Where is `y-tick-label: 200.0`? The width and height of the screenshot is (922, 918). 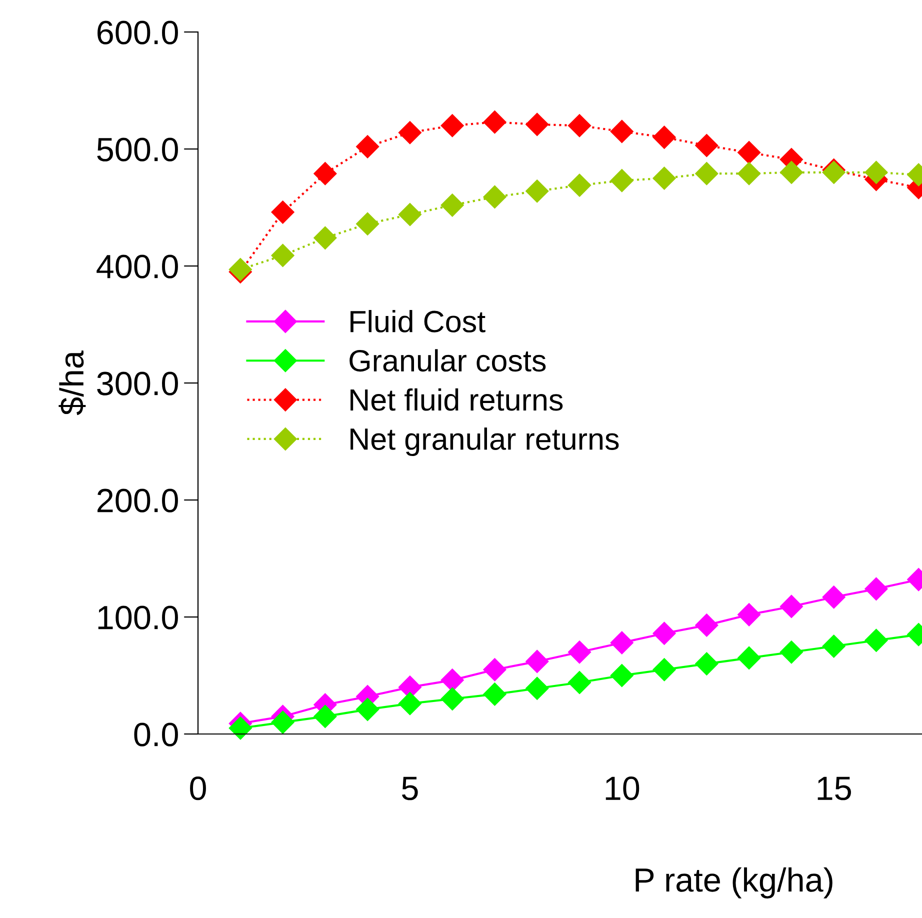
y-tick-label: 200.0 is located at coordinates (138, 500).